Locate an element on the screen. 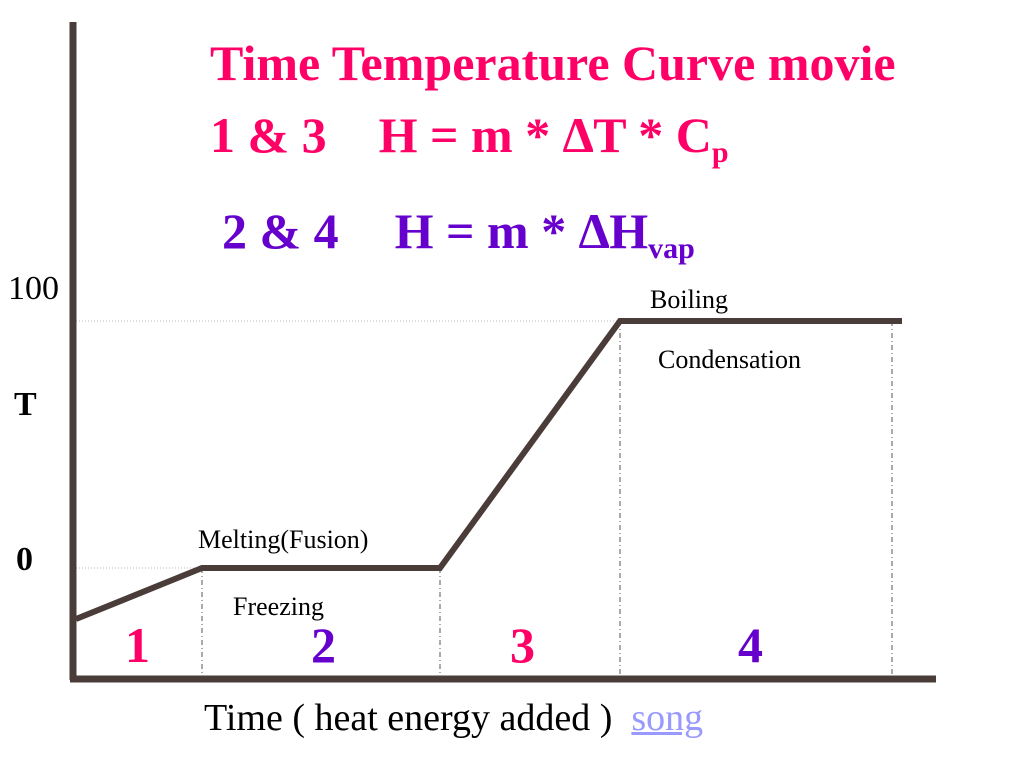  y-label-0: 0 is located at coordinates (24, 559).